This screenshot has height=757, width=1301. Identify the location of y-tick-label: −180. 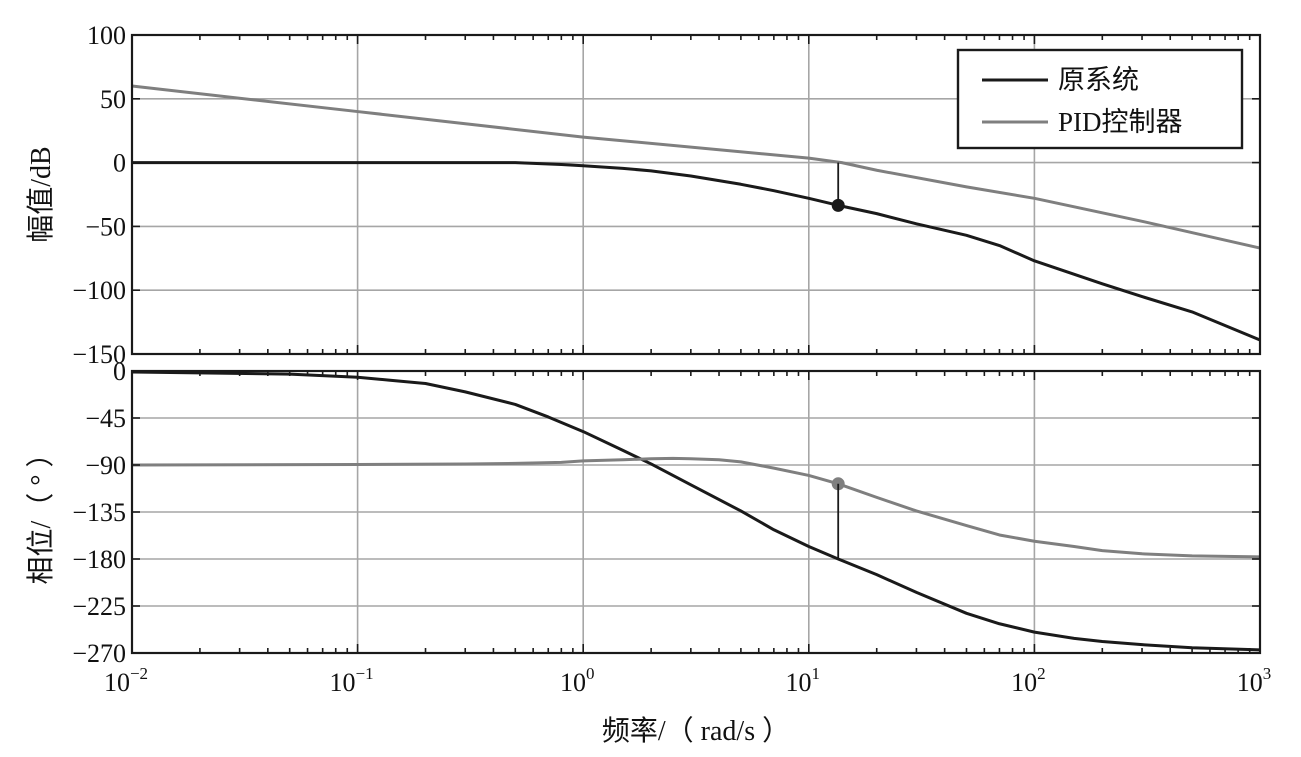
(99, 559).